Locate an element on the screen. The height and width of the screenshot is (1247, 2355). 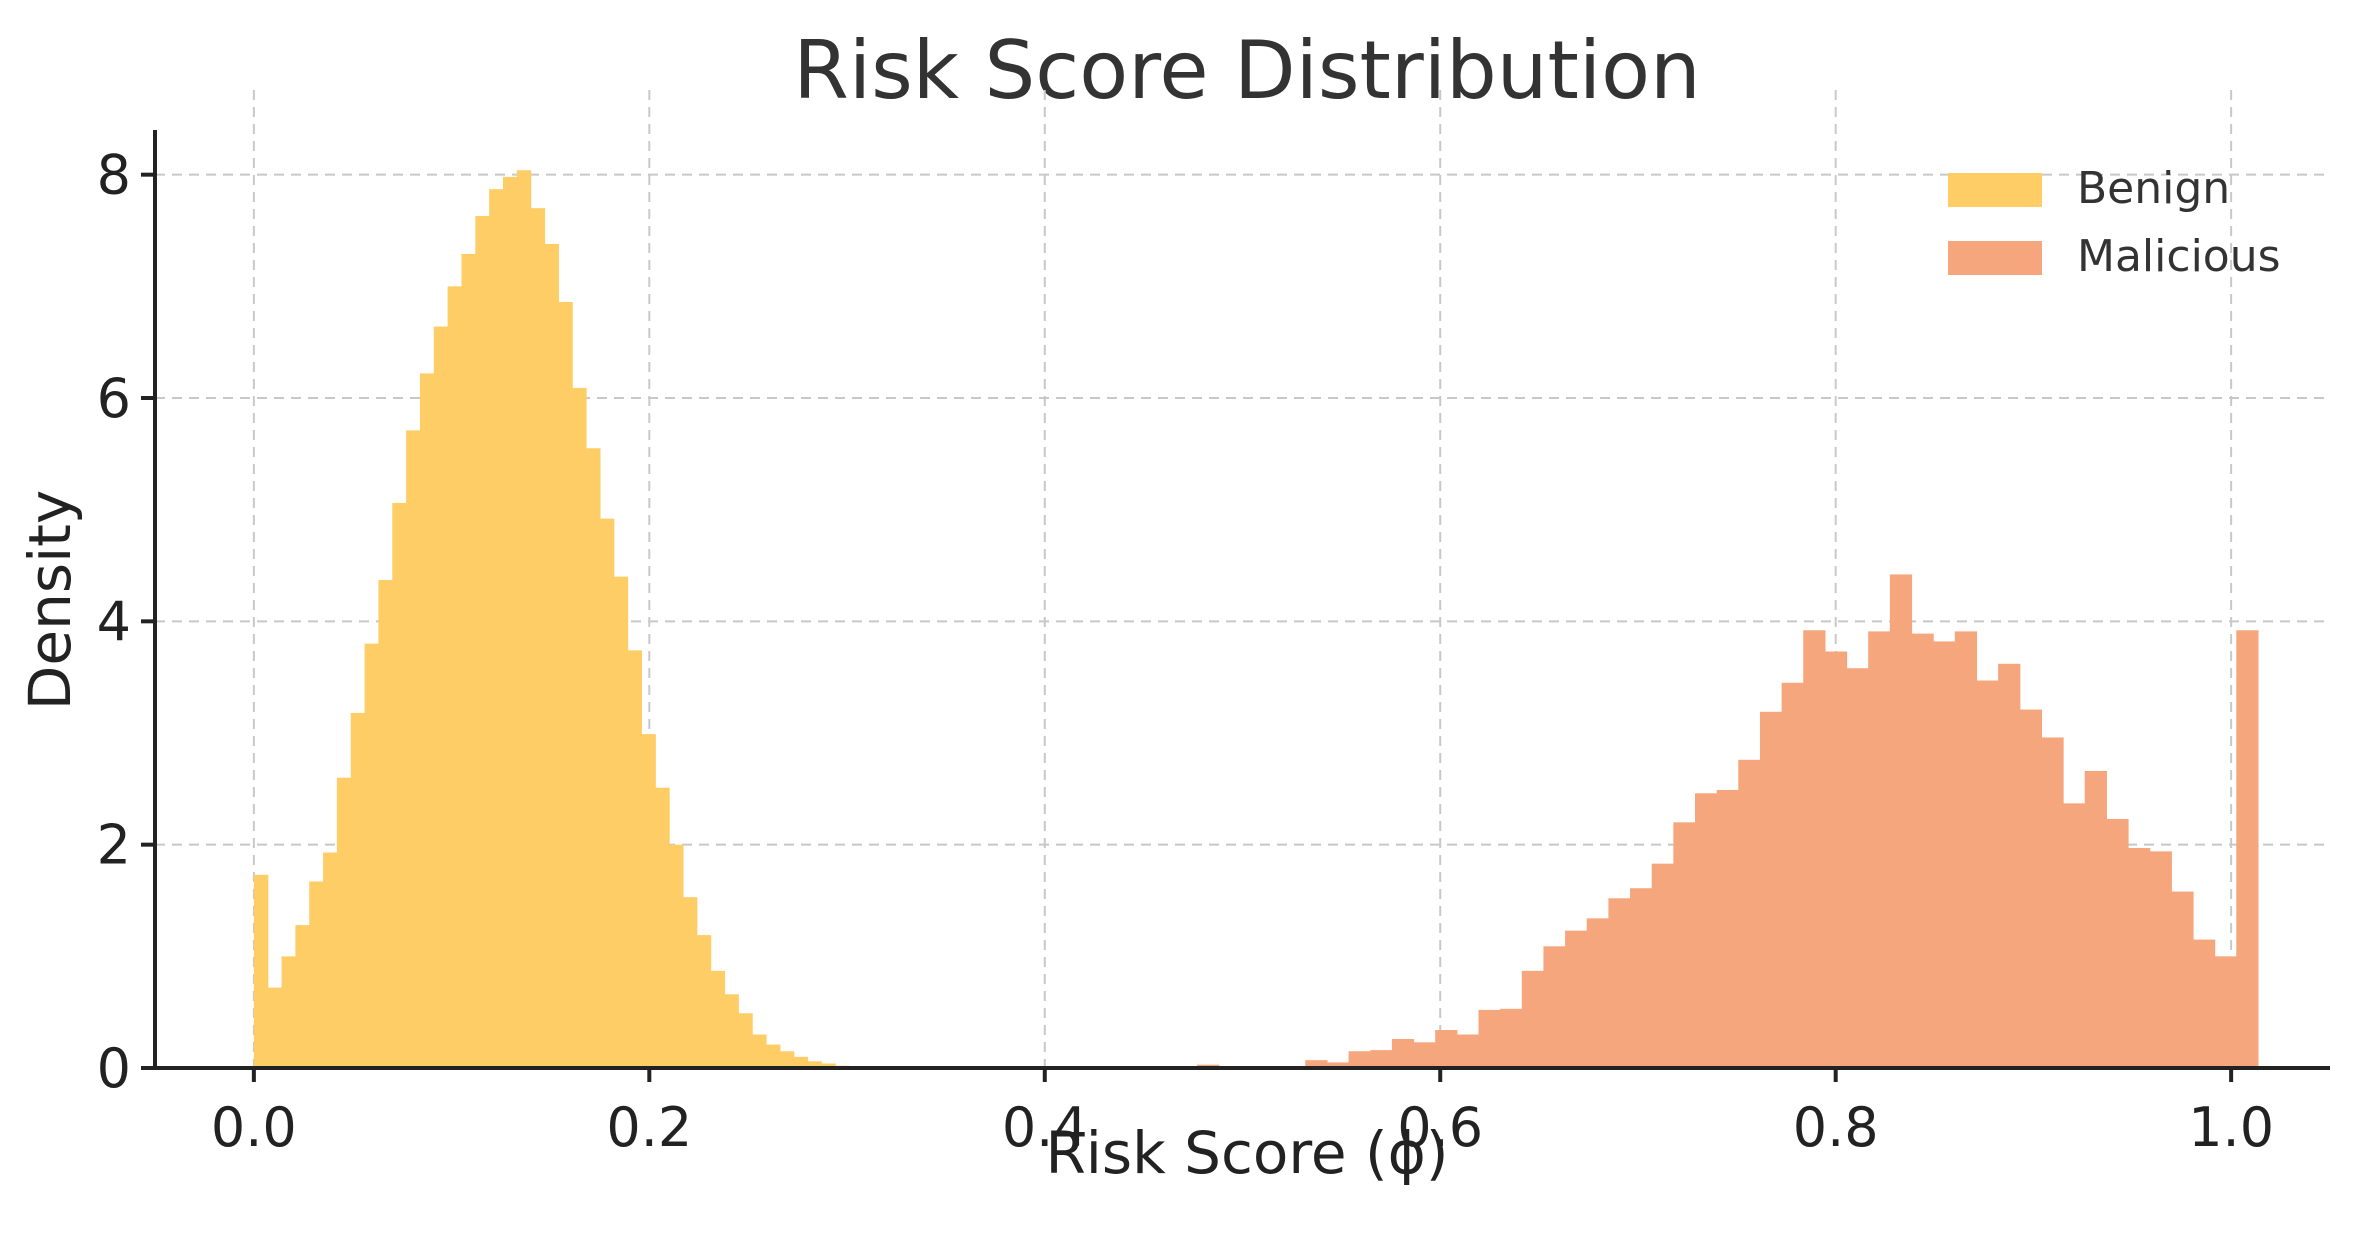
x-tick-label: 1.0 is located at coordinates (2231, 1127).